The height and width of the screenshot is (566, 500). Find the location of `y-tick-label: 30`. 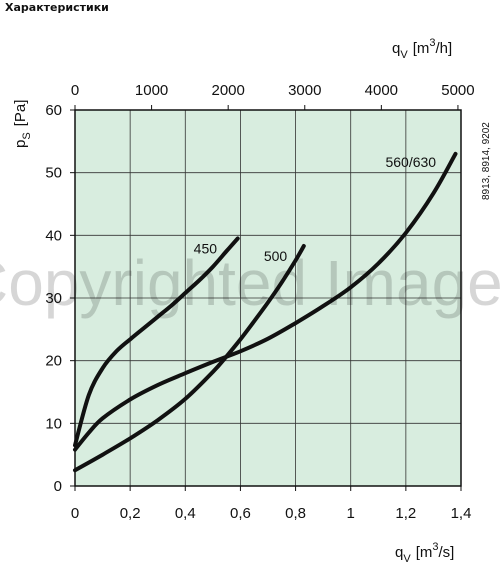

y-tick-label: 30 is located at coordinates (53, 298).